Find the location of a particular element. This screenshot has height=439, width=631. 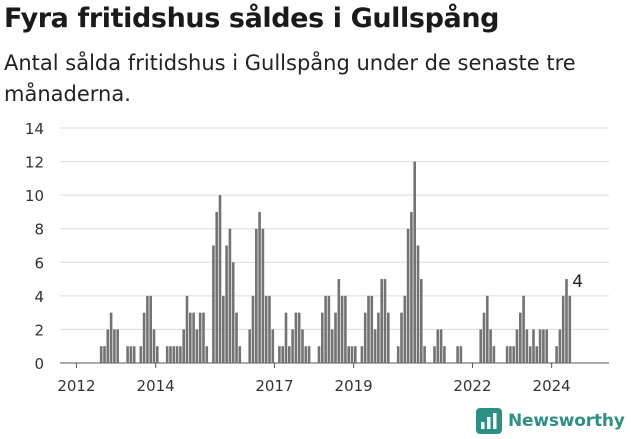

y-tick-label: 14 is located at coordinates (34, 129).